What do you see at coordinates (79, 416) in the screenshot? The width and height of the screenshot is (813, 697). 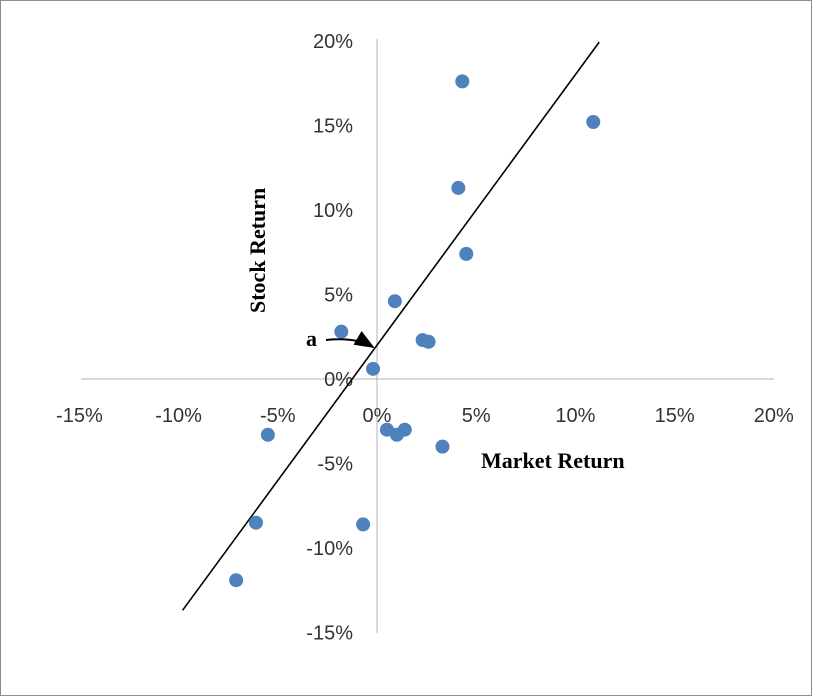 I see `x-tick-label: -15%` at bounding box center [79, 416].